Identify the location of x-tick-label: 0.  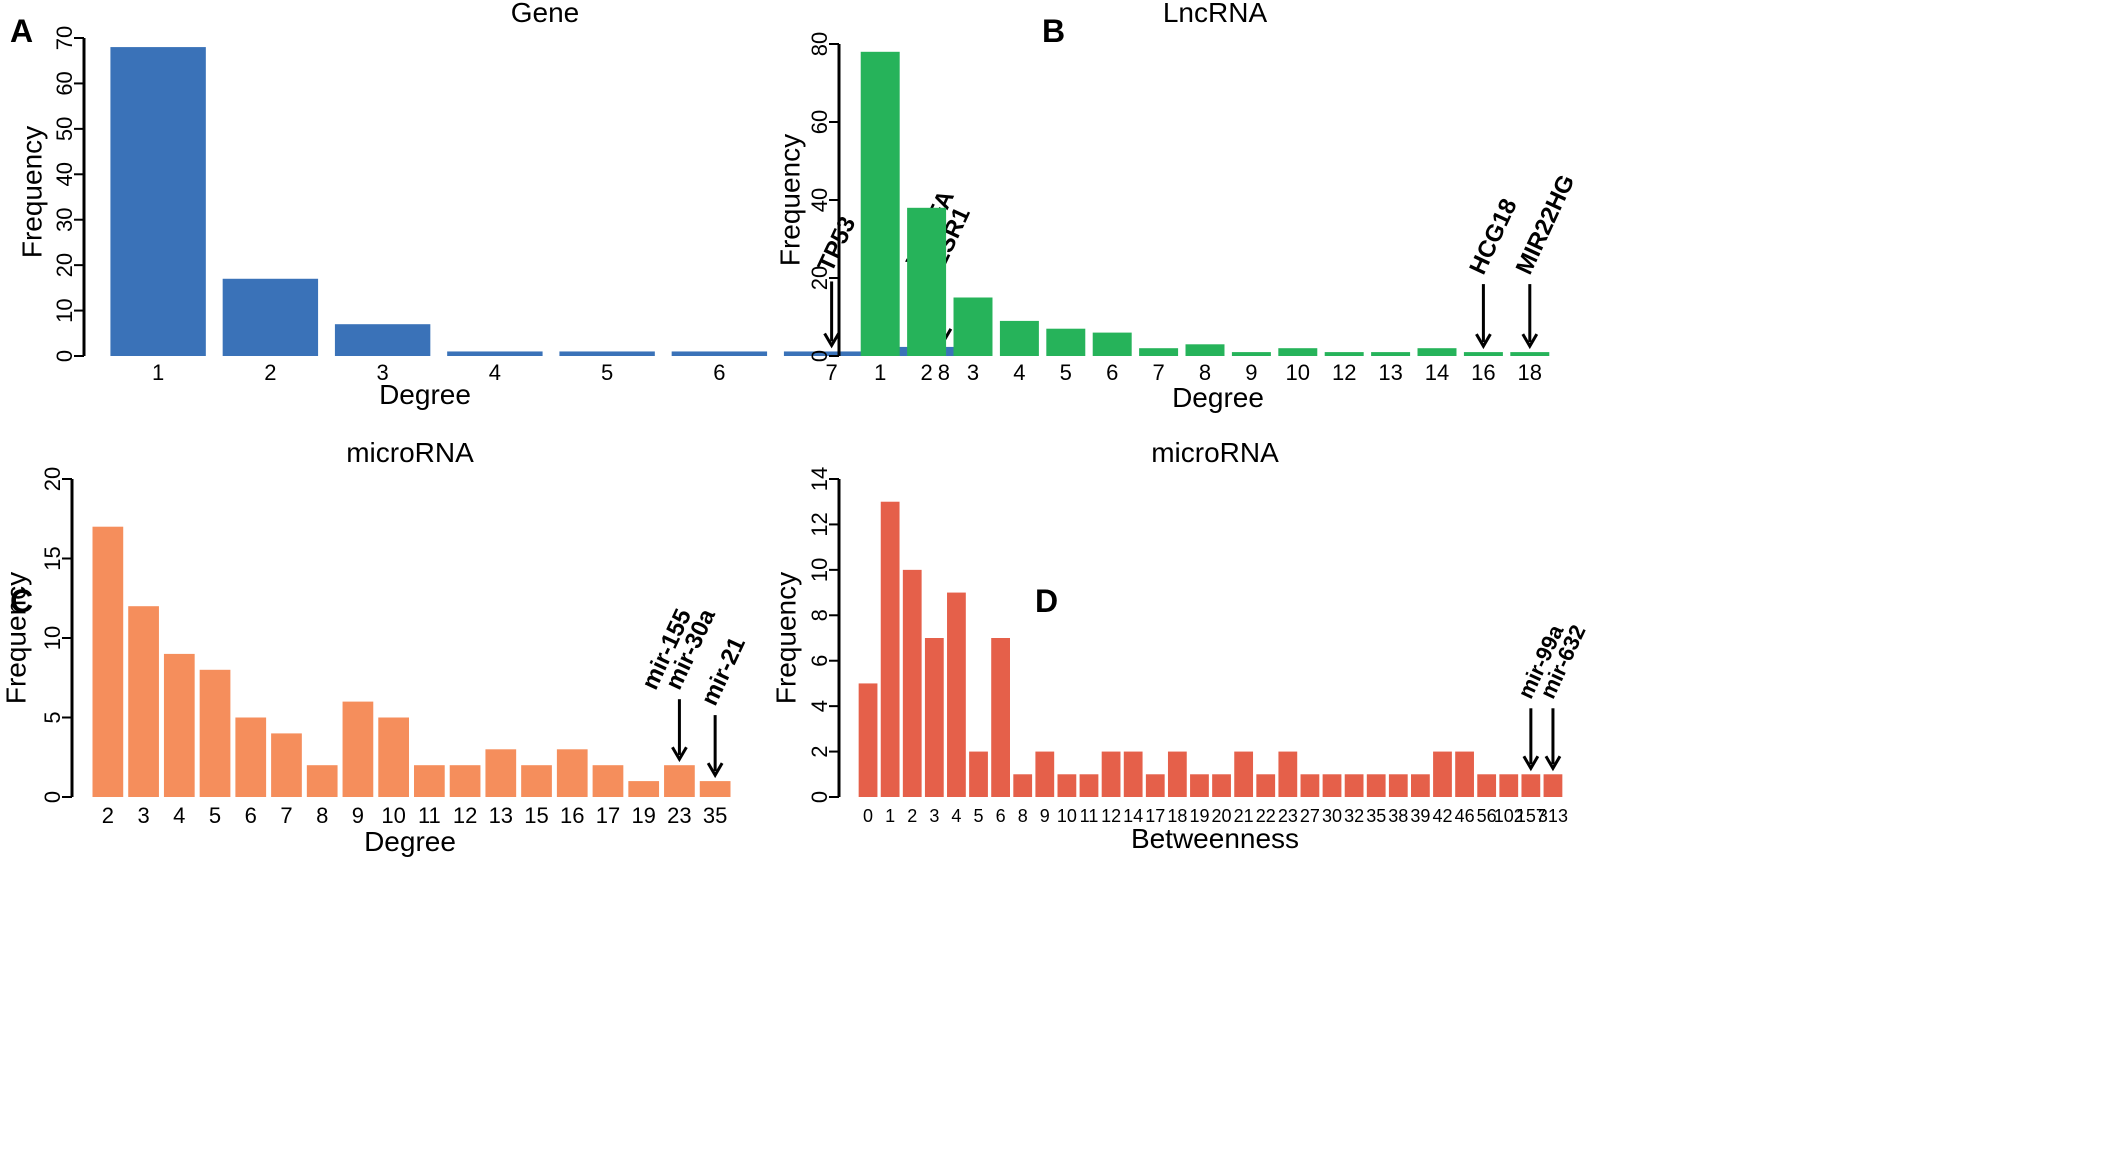
(868, 816).